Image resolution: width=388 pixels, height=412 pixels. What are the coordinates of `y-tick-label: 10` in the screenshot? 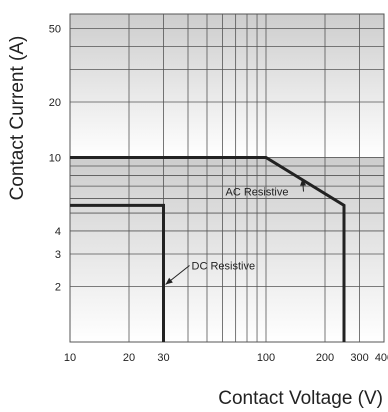 It's located at (55, 159).